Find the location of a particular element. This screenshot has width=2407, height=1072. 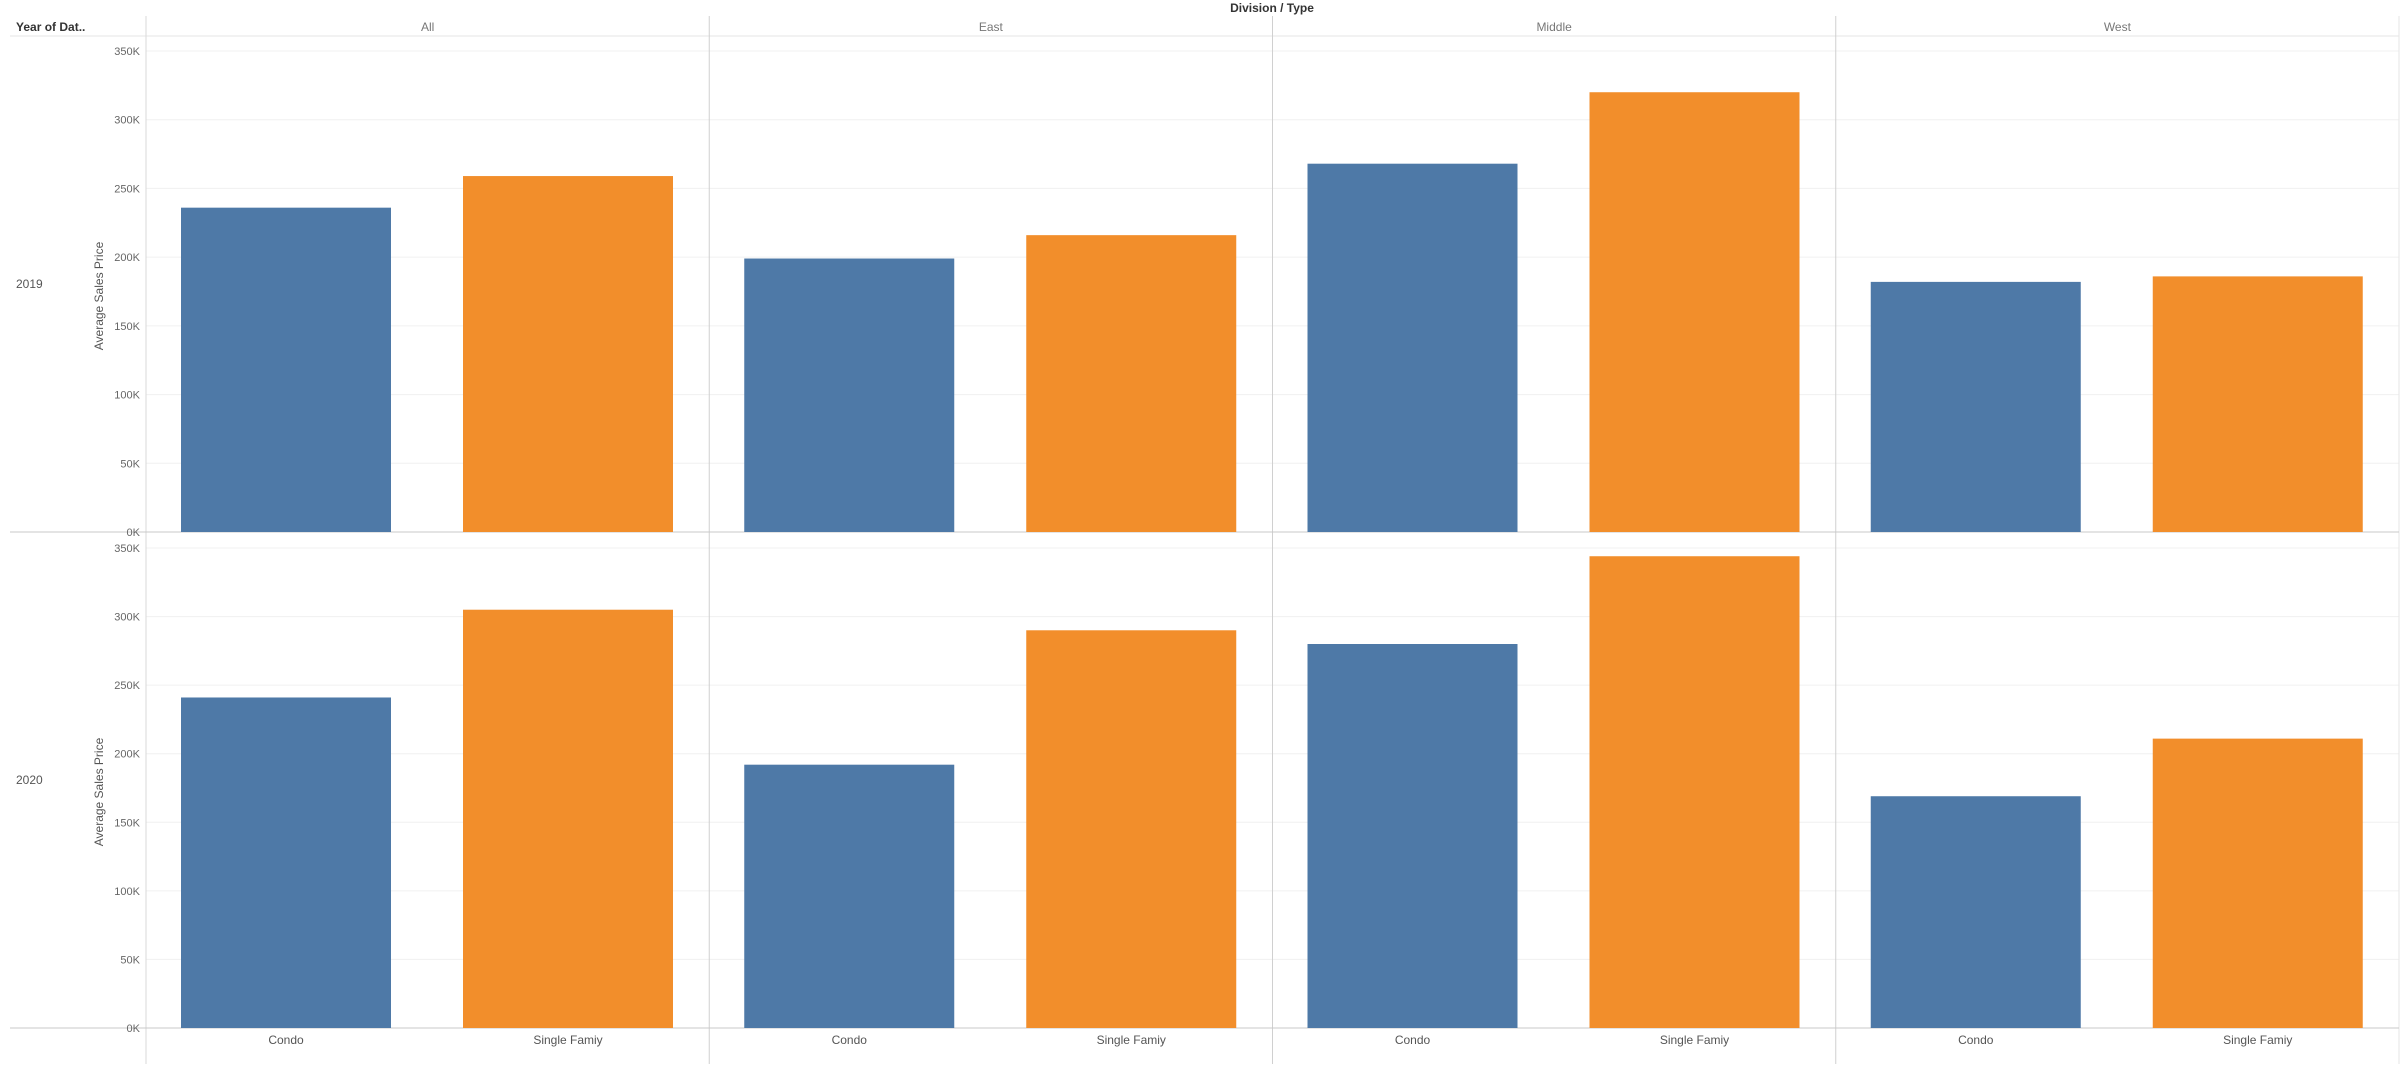

column-title: Division / Type is located at coordinates (1272, 8).